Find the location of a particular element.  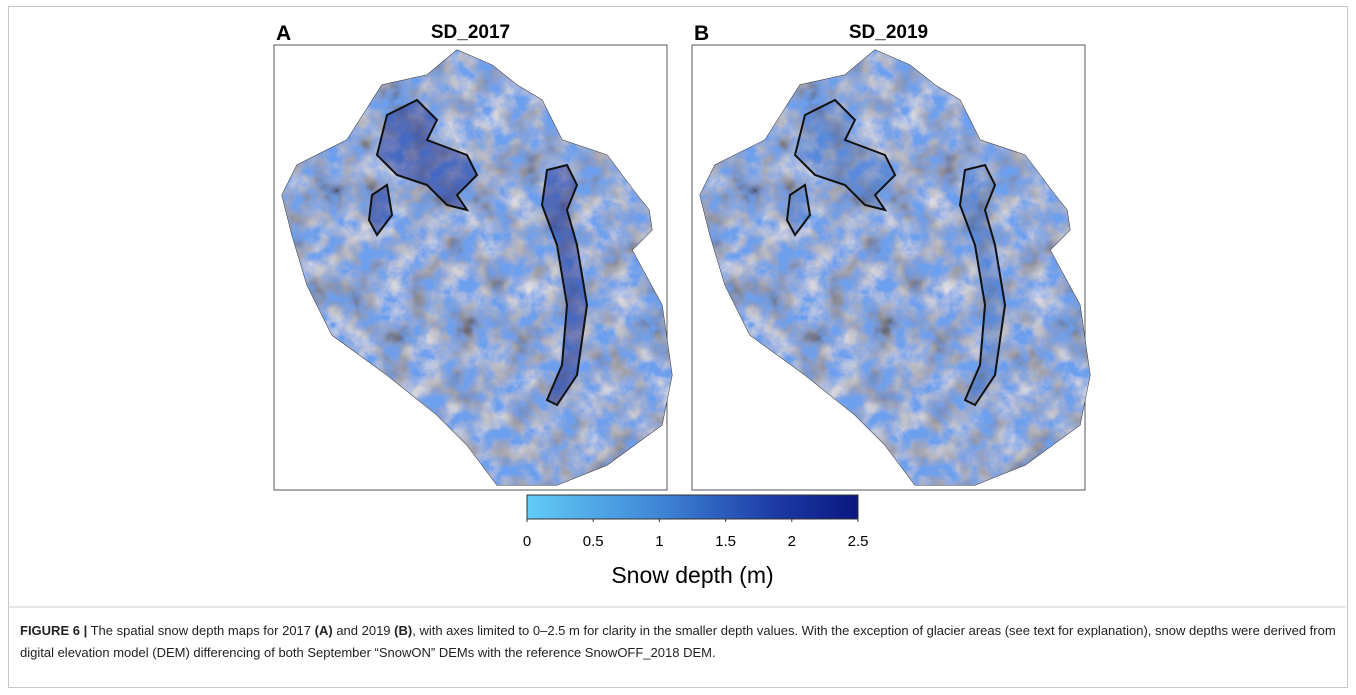

caption-part: The spatial snow depth maps for 2017 is located at coordinates (201, 630).